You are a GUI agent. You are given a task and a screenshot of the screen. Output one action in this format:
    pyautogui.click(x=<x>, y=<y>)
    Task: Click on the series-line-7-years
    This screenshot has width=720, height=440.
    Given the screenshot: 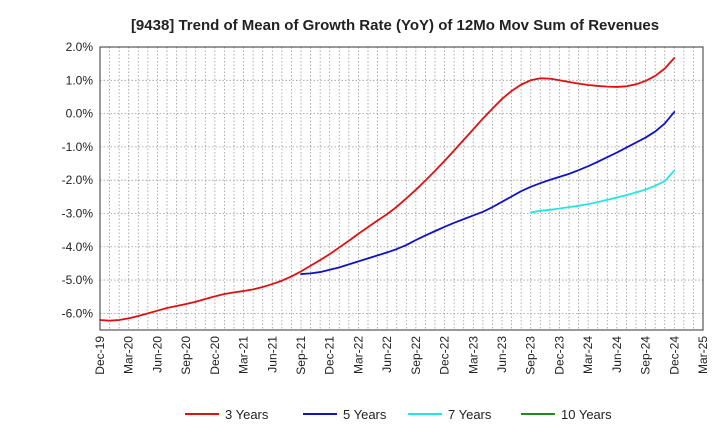 What is the action you would take?
    pyautogui.click(x=602, y=191)
    